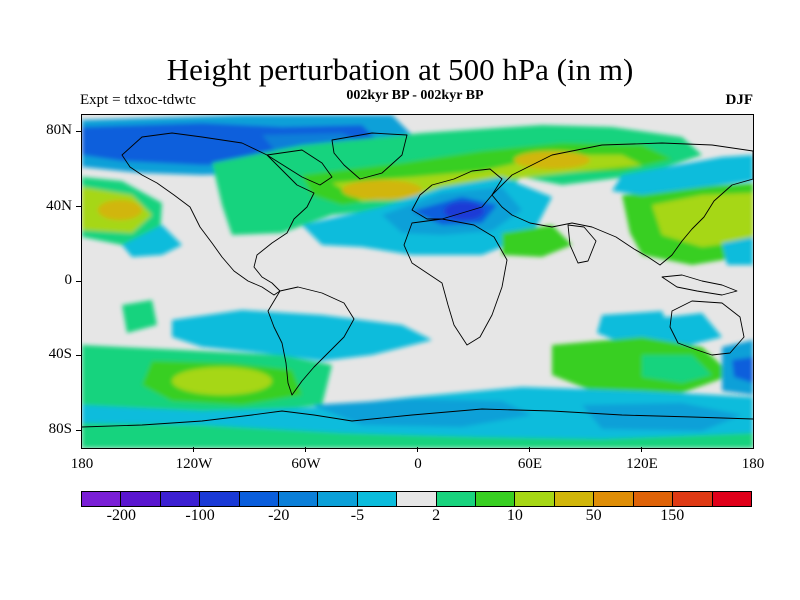 Image resolution: width=800 pixels, height=600 pixels. I want to click on plot-title: Height perturbation at 500 hPa (in m), so click(400, 69).